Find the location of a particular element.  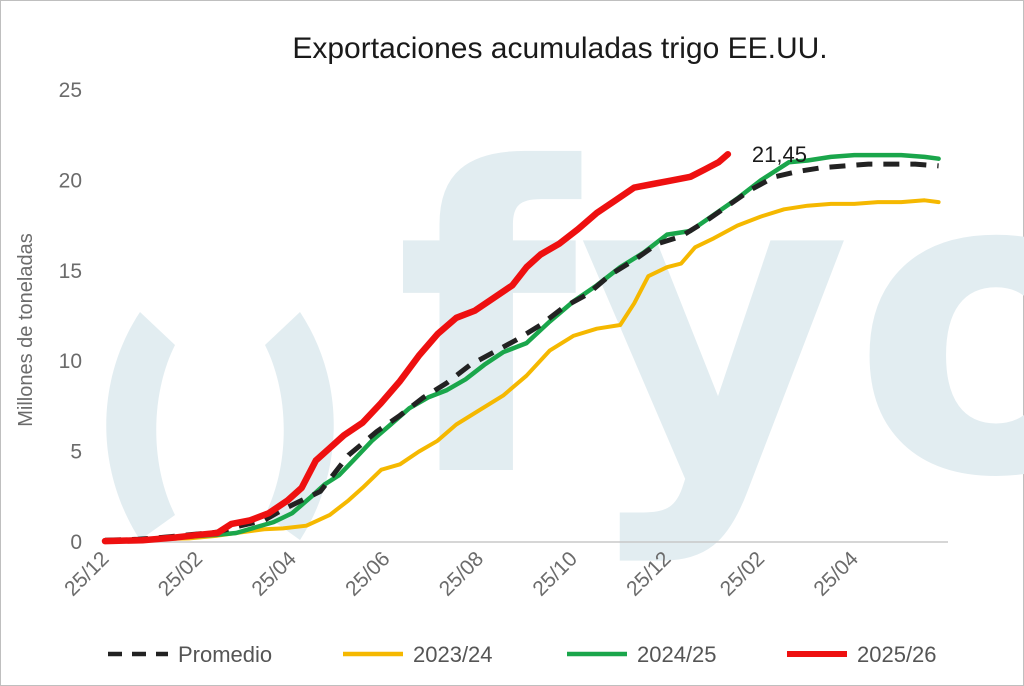

y-axis-label: Millones de toneladas is located at coordinates (26, 329).